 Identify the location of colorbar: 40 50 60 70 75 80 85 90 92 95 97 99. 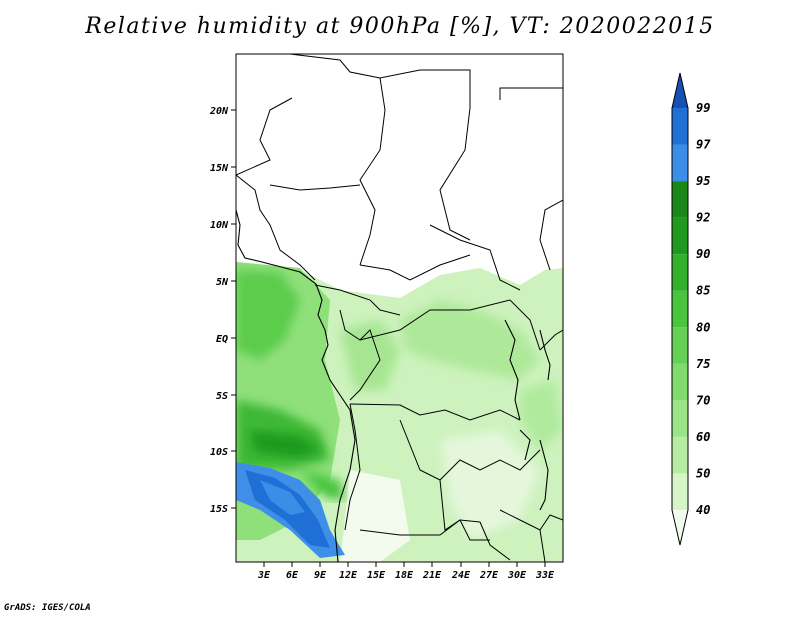
(691, 309).